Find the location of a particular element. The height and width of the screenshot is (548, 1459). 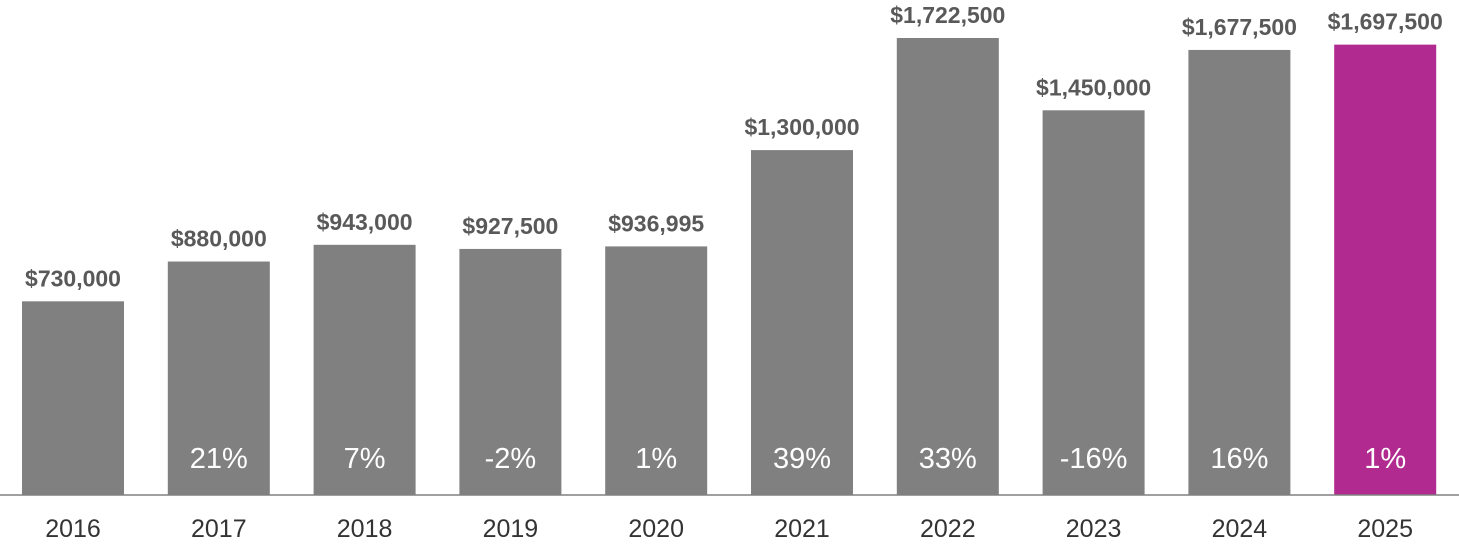

value-label-2025: $1,697,500 is located at coordinates (1385, 22).